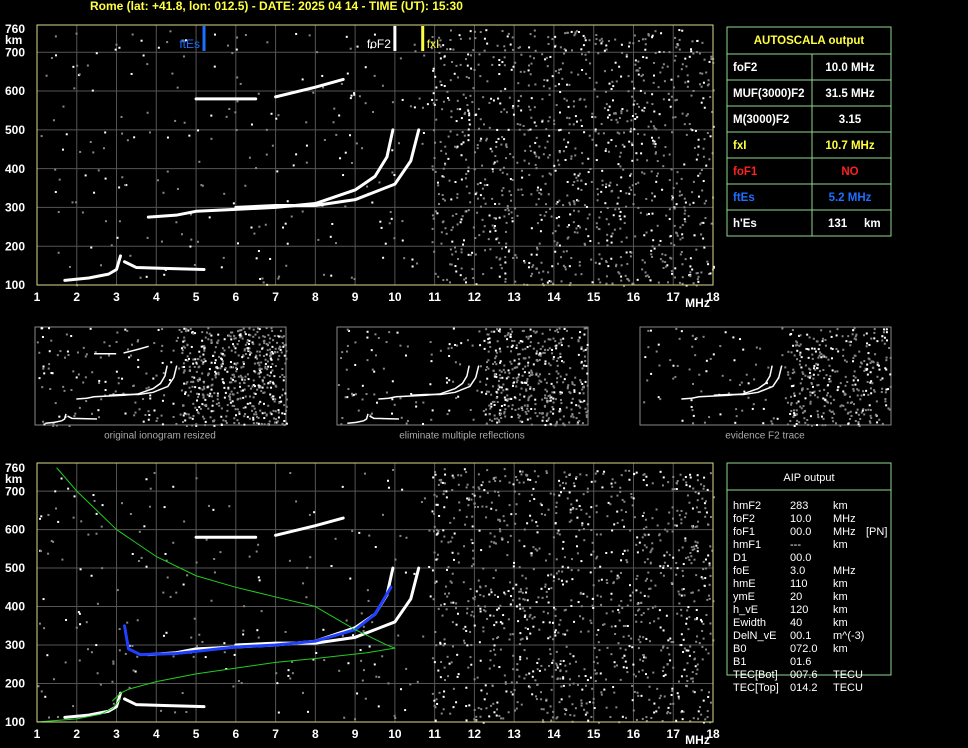 This screenshot has width=968, height=748. Describe the element at coordinates (800, 519) in the screenshot. I see `aip-cell: 10.0` at that location.